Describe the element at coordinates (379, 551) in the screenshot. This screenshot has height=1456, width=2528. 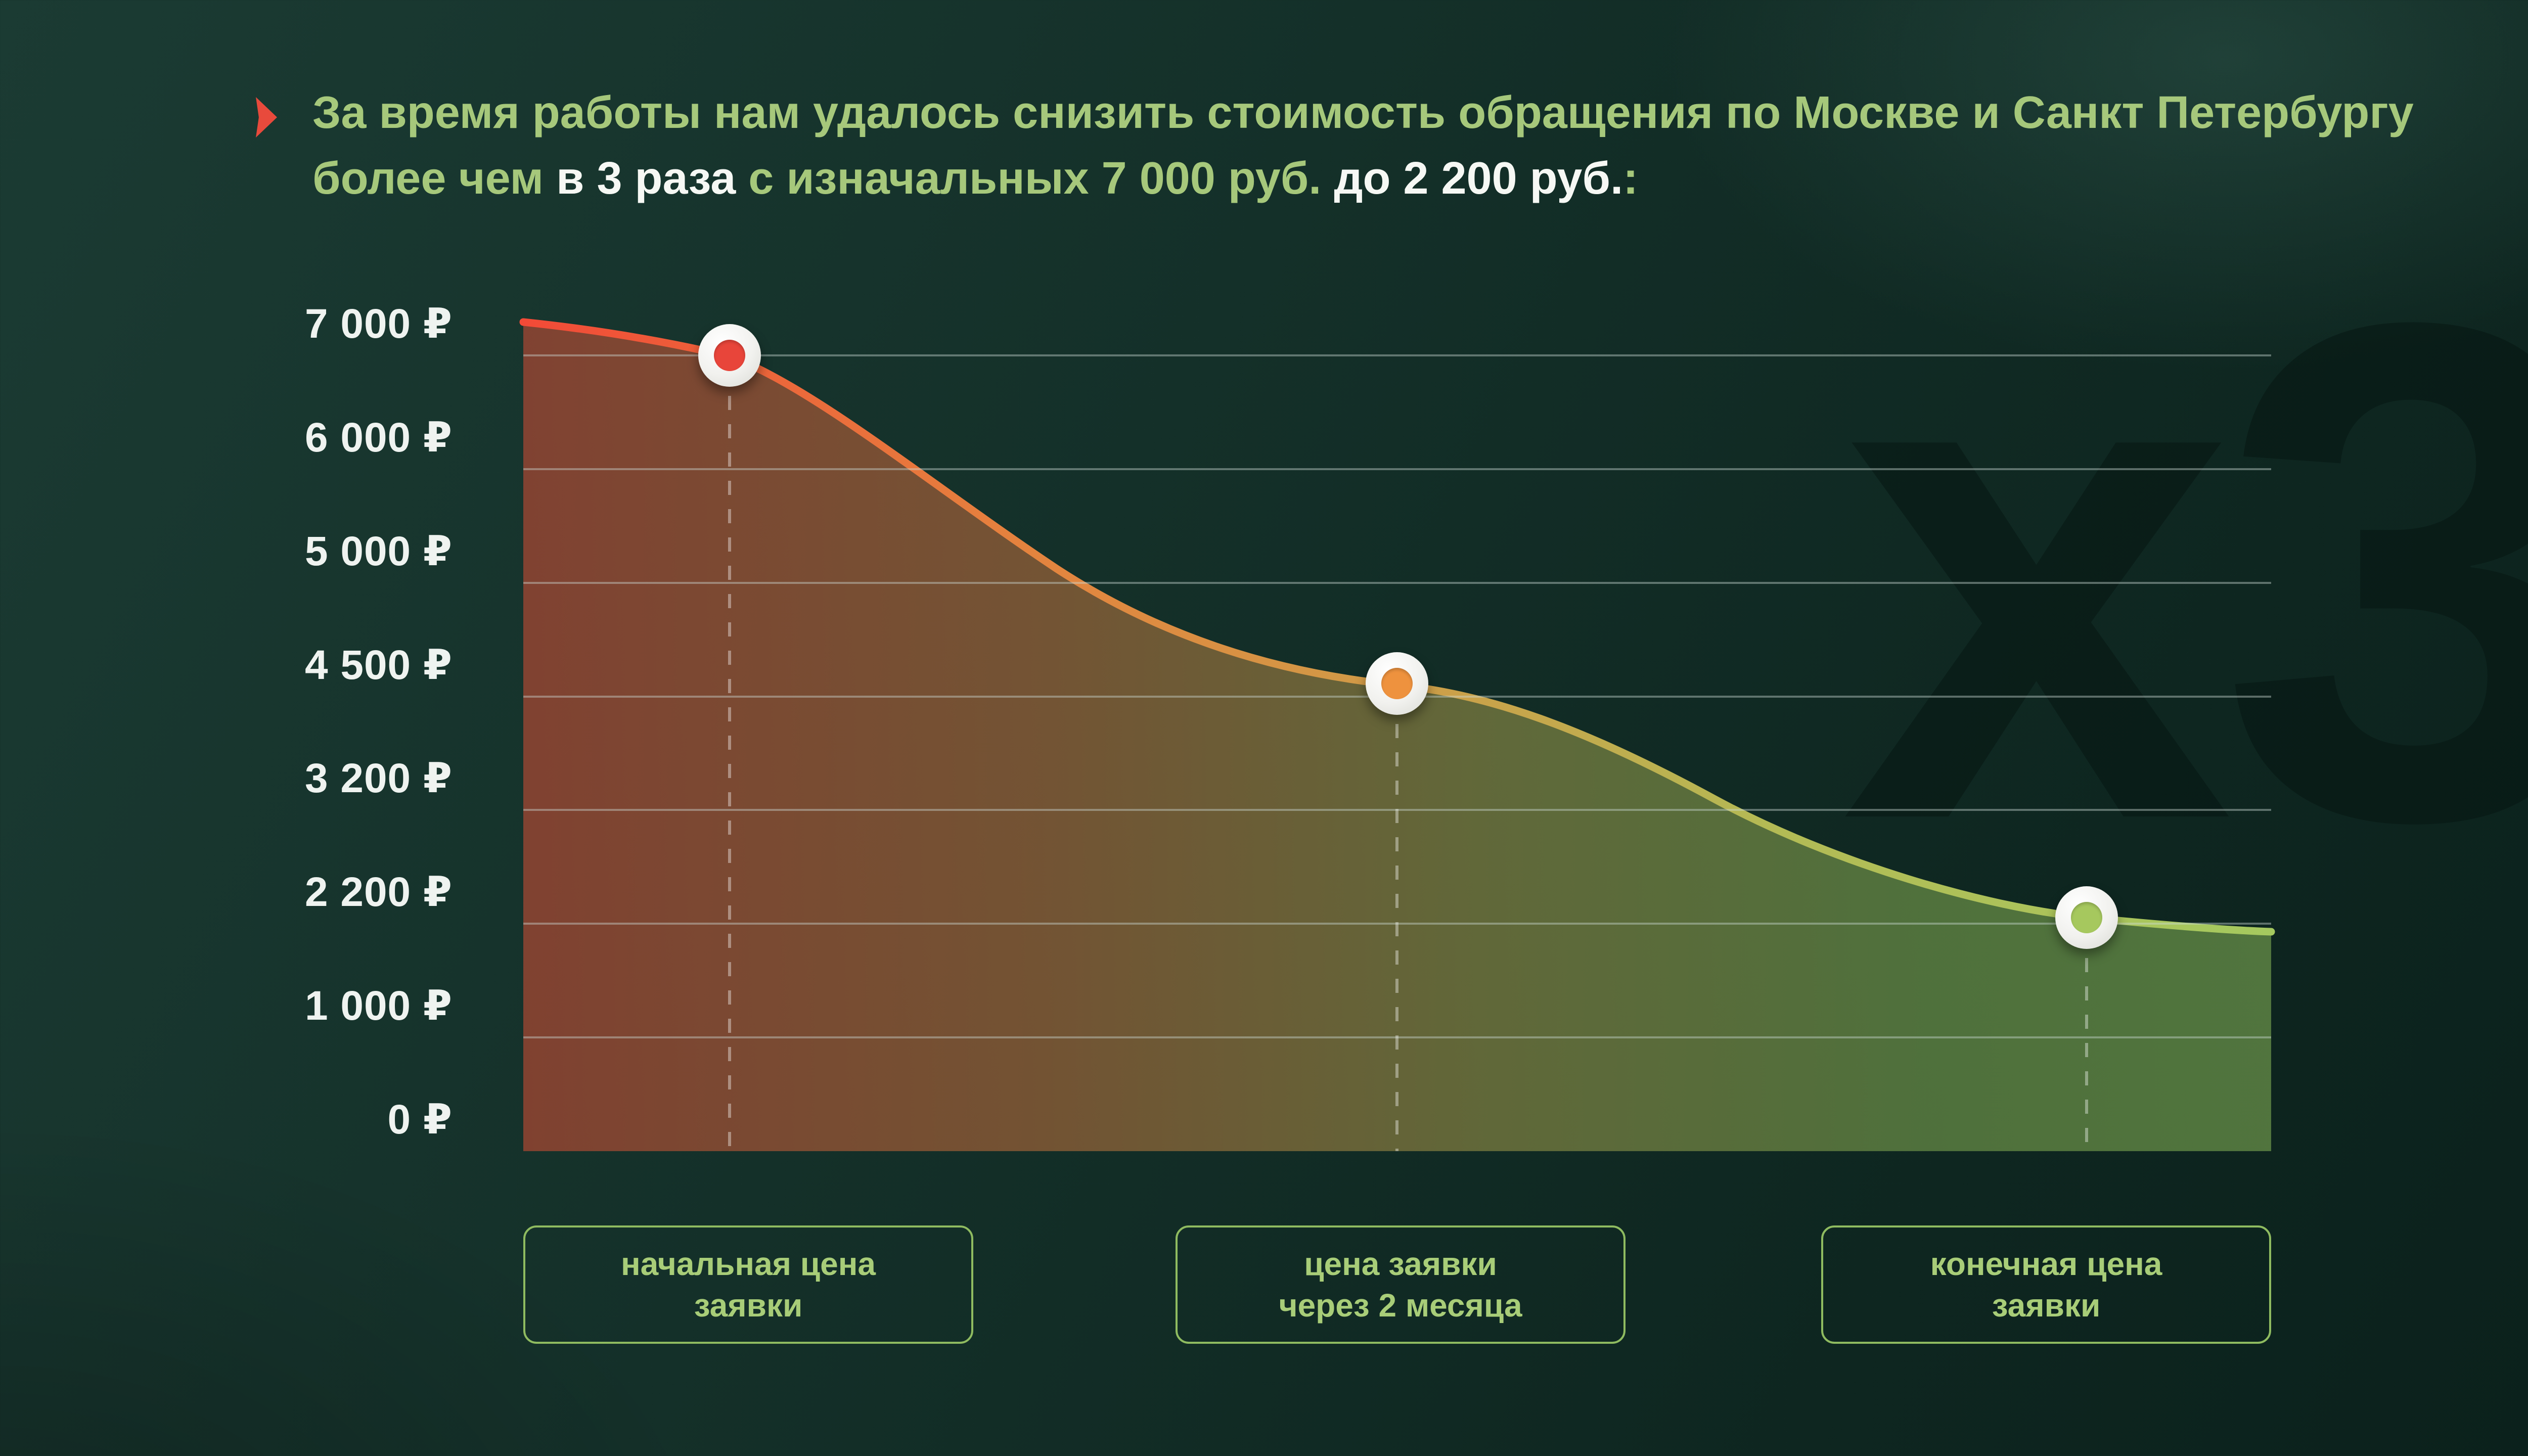
I see `y-axis-label: 5 000 ₽` at that location.